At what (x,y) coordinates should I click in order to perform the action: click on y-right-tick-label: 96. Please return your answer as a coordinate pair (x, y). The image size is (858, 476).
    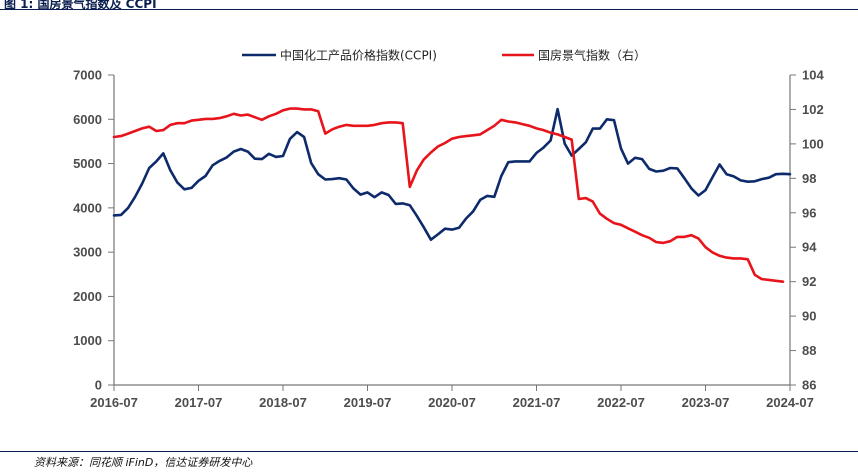
    Looking at the image, I should click on (809, 212).